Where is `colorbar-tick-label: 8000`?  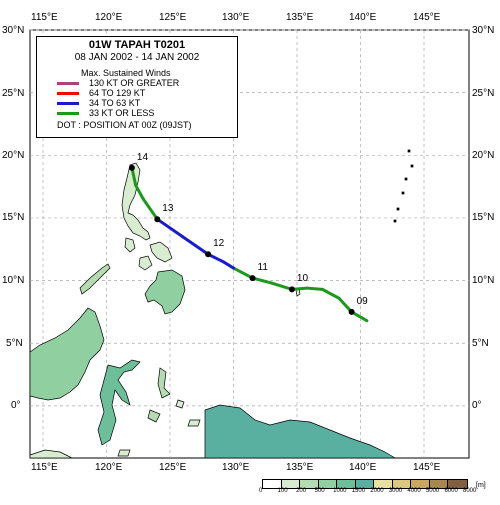 colorbar-tick-label: 8000 is located at coordinates (470, 491).